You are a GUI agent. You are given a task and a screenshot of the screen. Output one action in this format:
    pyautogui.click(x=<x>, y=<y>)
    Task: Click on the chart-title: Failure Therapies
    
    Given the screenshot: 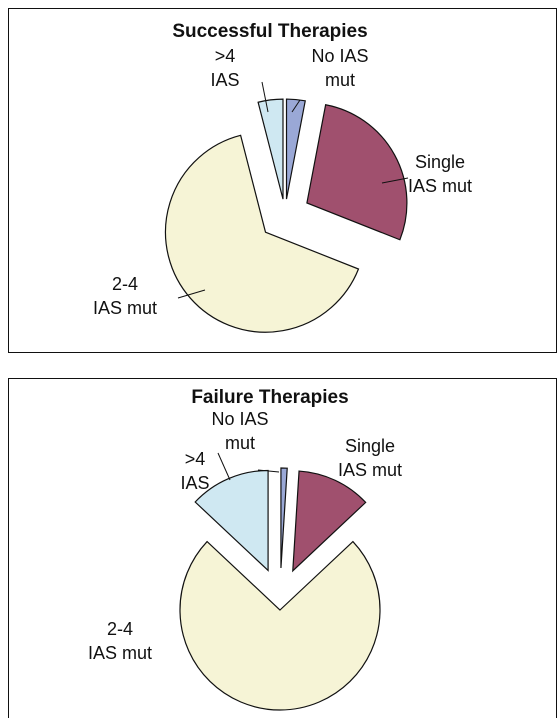 What is the action you would take?
    pyautogui.click(x=269, y=397)
    